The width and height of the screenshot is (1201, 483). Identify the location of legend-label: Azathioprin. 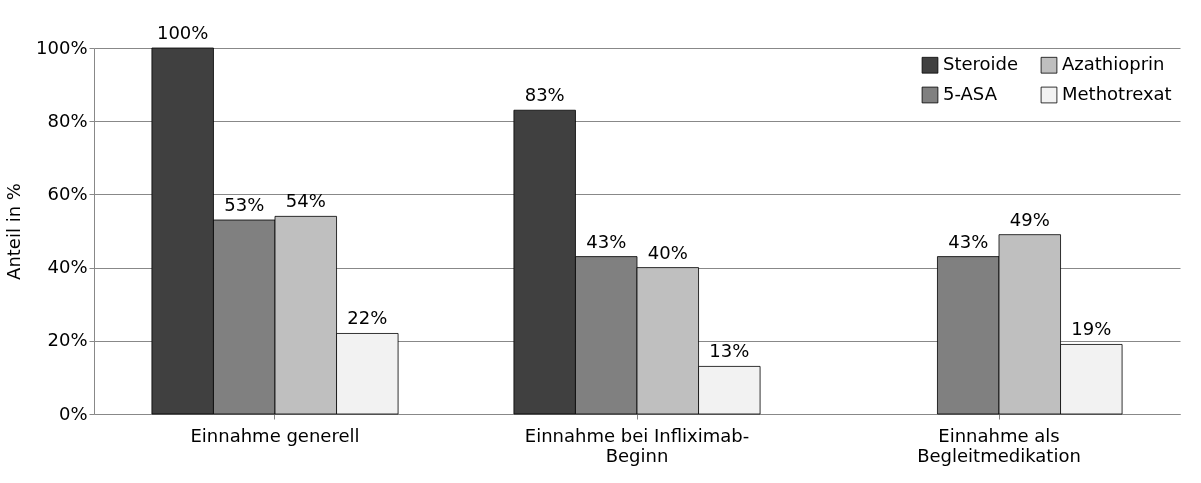
(1113, 64).